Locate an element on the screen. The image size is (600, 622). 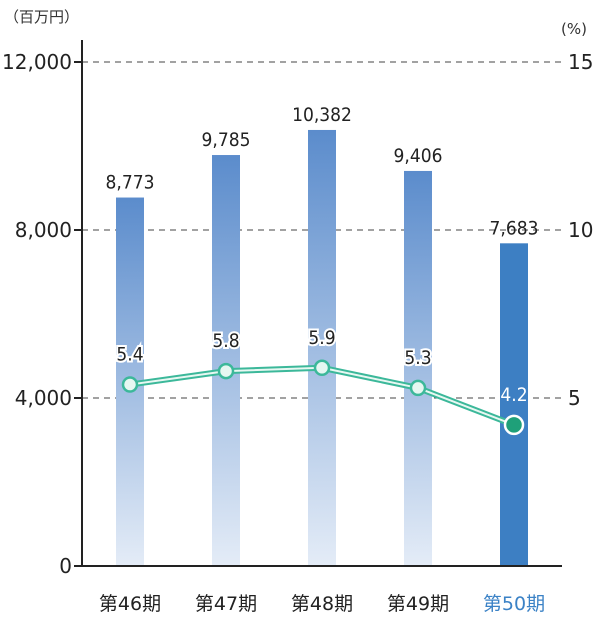
left-axis-unit: （百万円） is located at coordinates (42, 17).